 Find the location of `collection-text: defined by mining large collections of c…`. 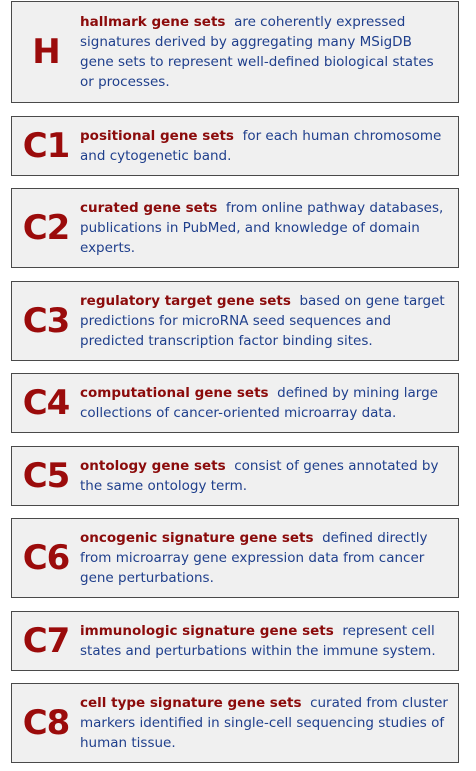

collection-text: defined by mining large collections of c… is located at coordinates (259, 403).